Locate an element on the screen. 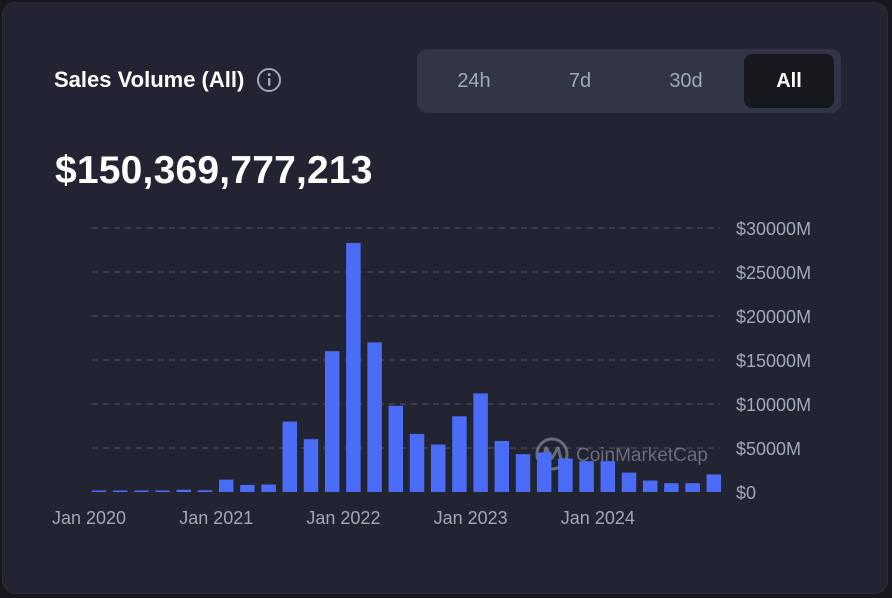  y-tick-label: $5000M is located at coordinates (768, 449).